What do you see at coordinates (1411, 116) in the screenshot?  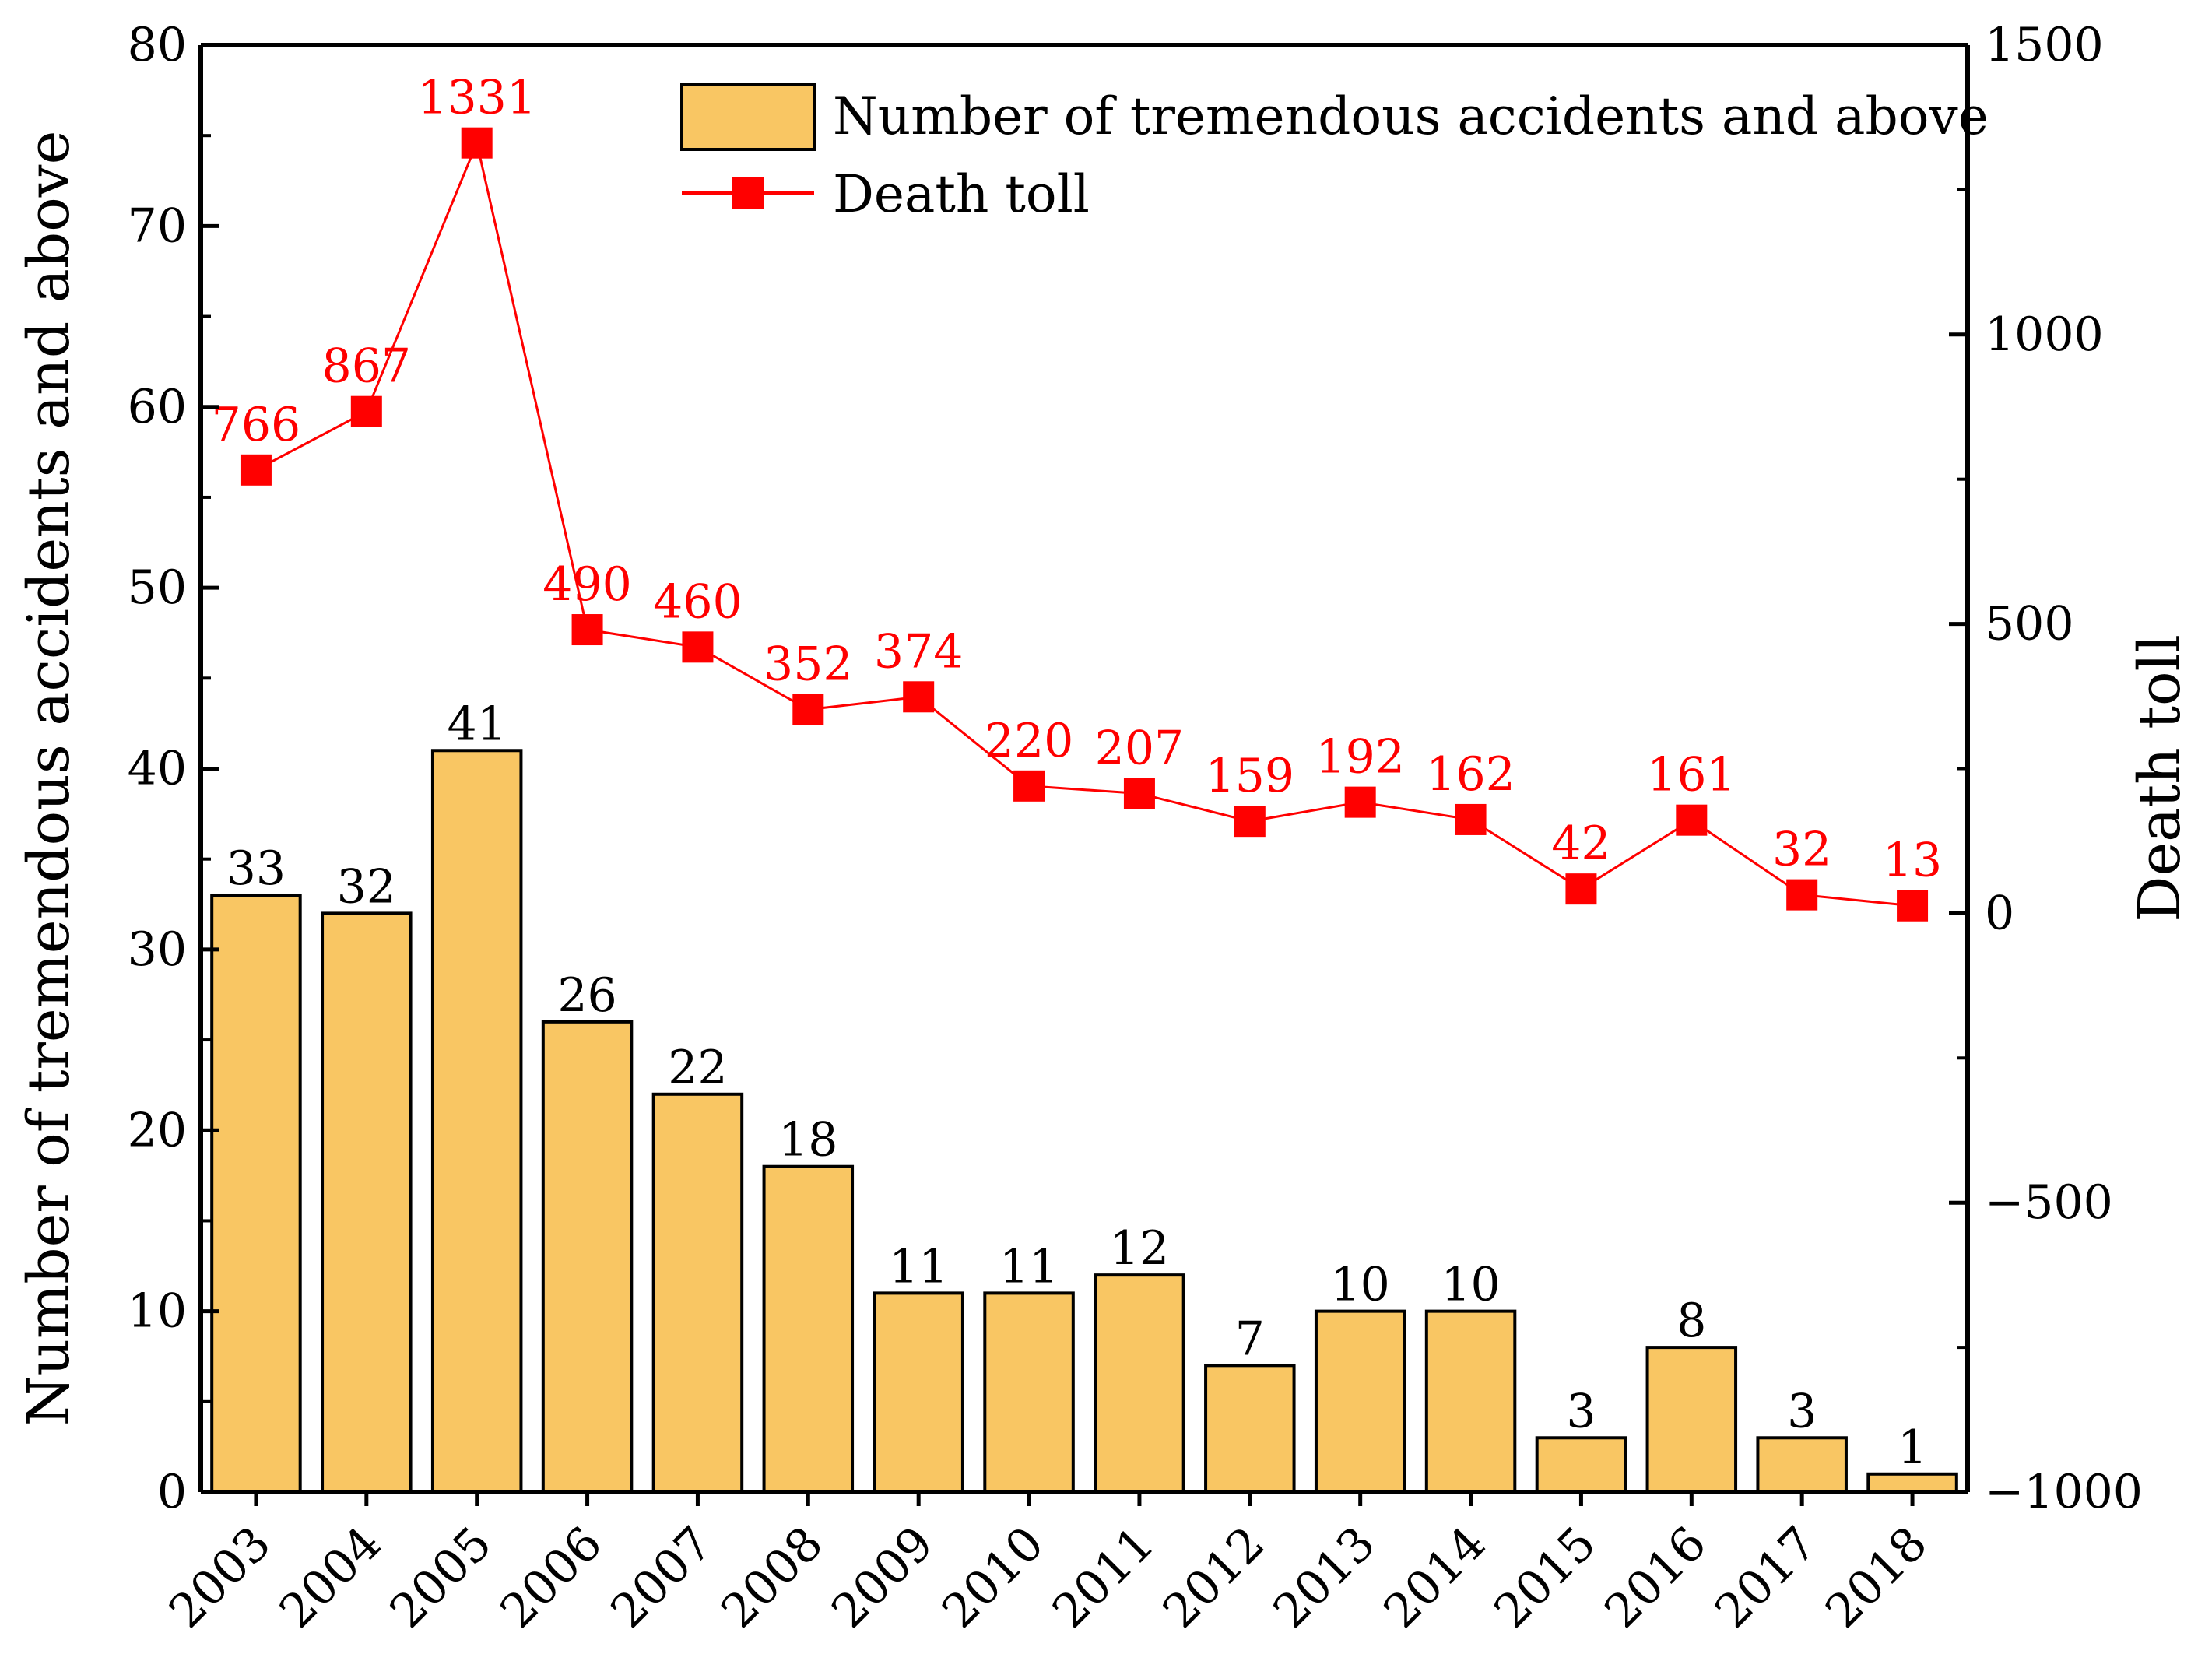 I see `legend-bar-label: Number of tremendous accidents and above` at bounding box center [1411, 116].